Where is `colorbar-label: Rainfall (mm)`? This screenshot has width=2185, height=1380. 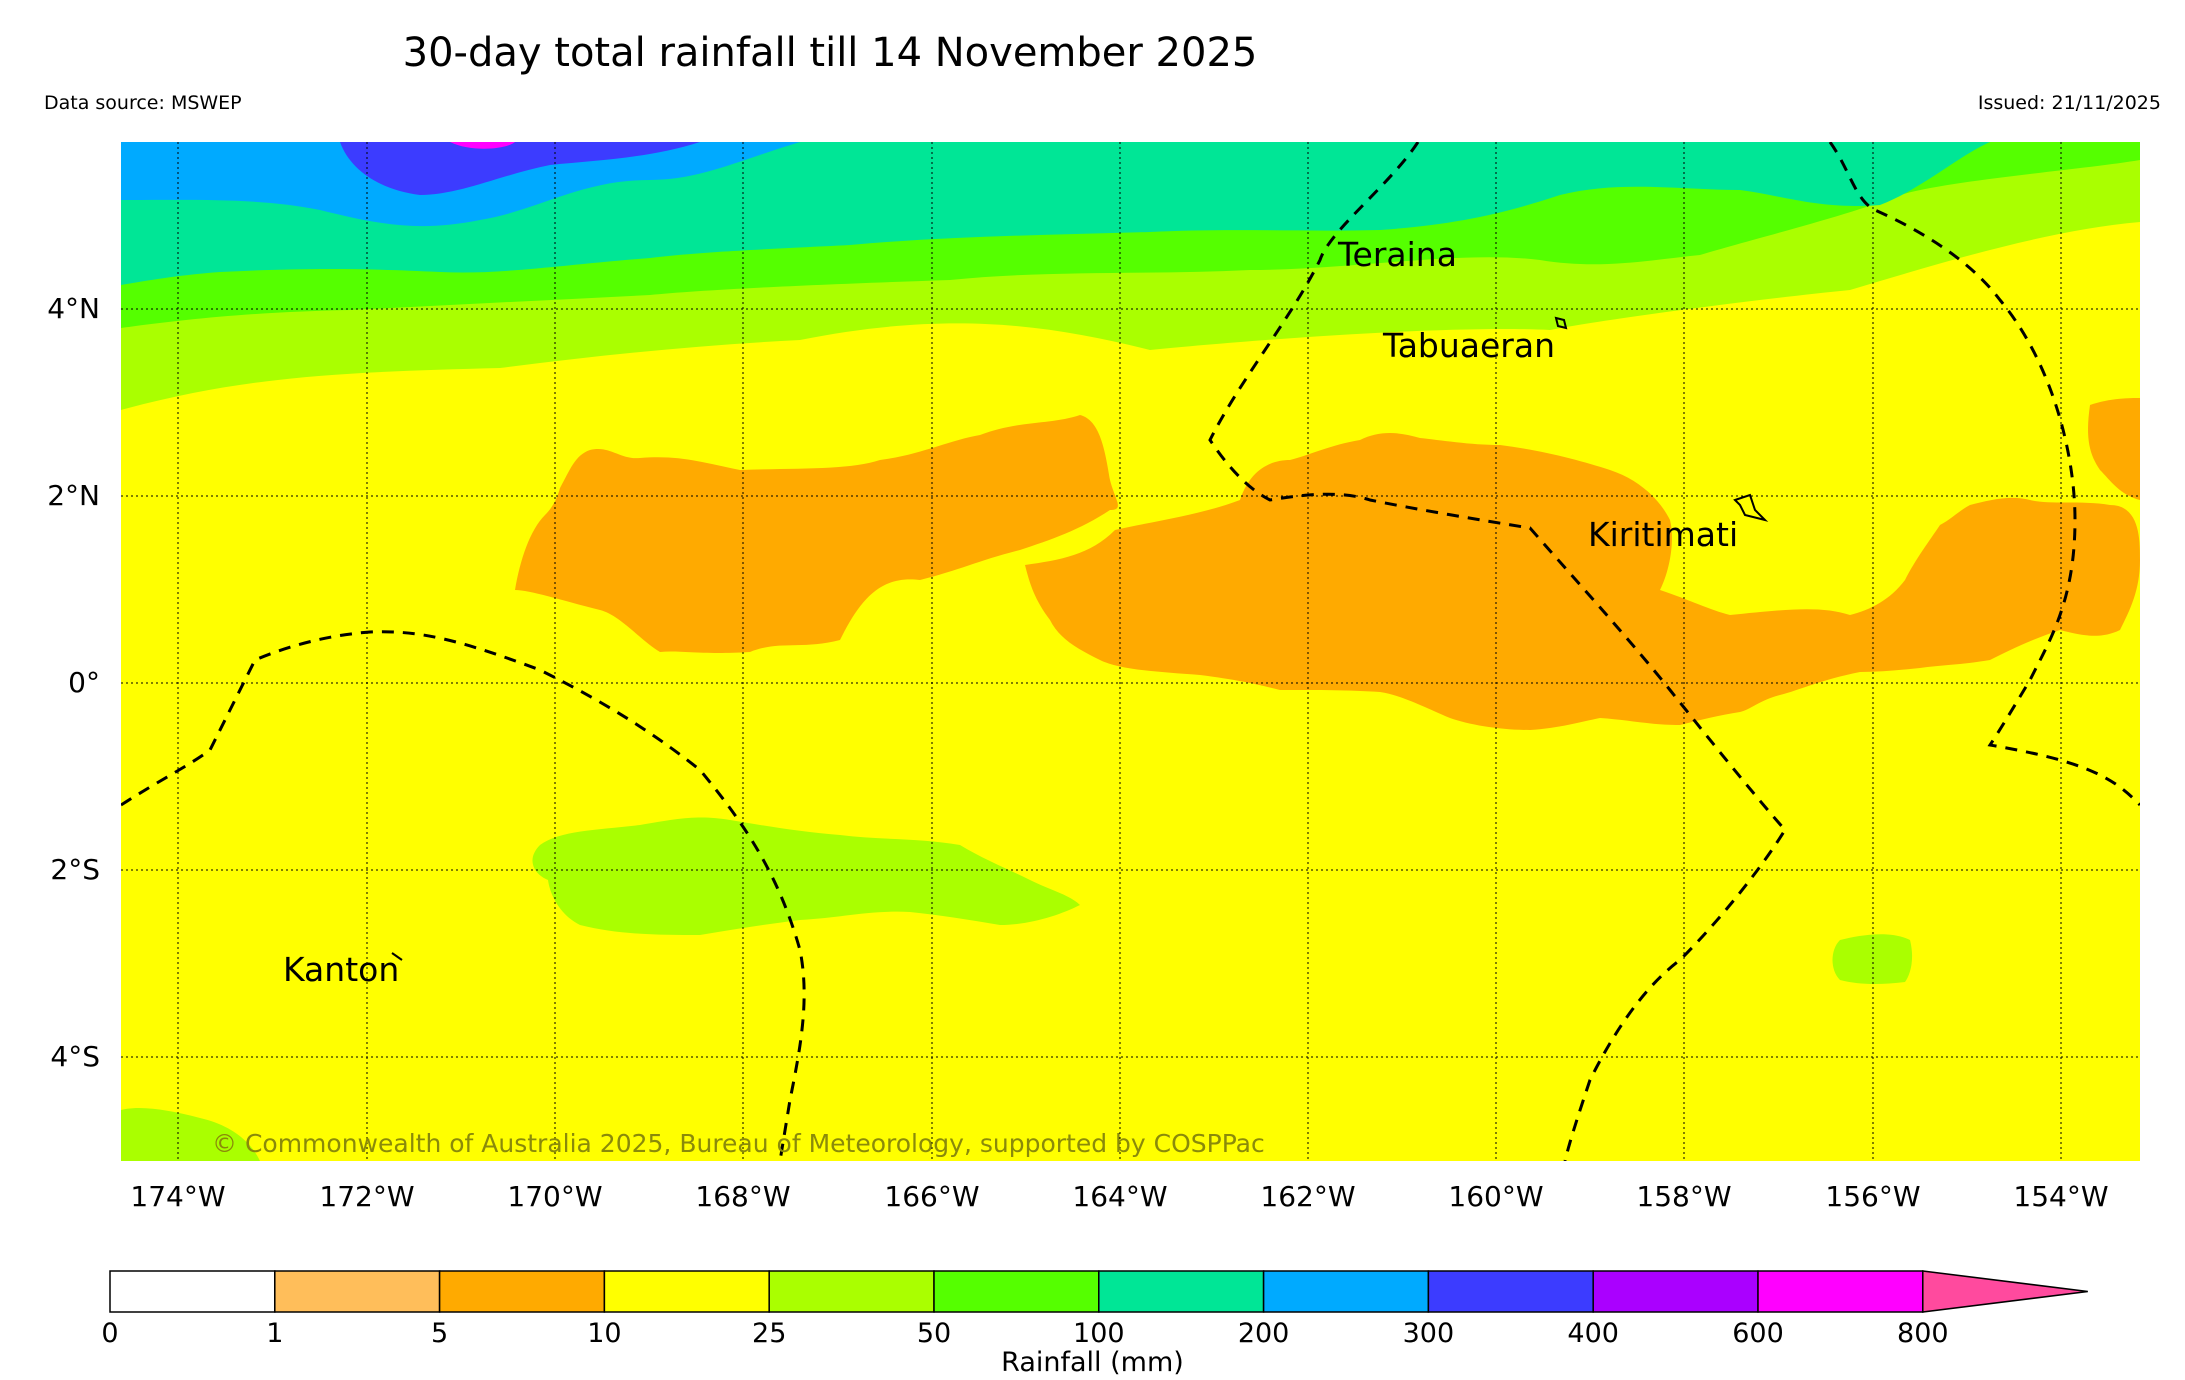
colorbar-label: Rainfall (mm) is located at coordinates (1092, 1362).